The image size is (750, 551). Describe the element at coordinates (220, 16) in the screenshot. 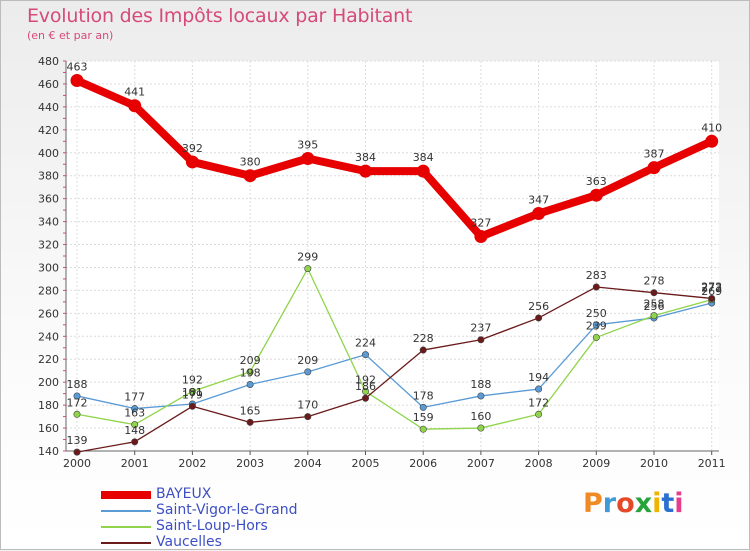

I see `chart-title: Evolution des Impôts locaux par Habitant` at that location.